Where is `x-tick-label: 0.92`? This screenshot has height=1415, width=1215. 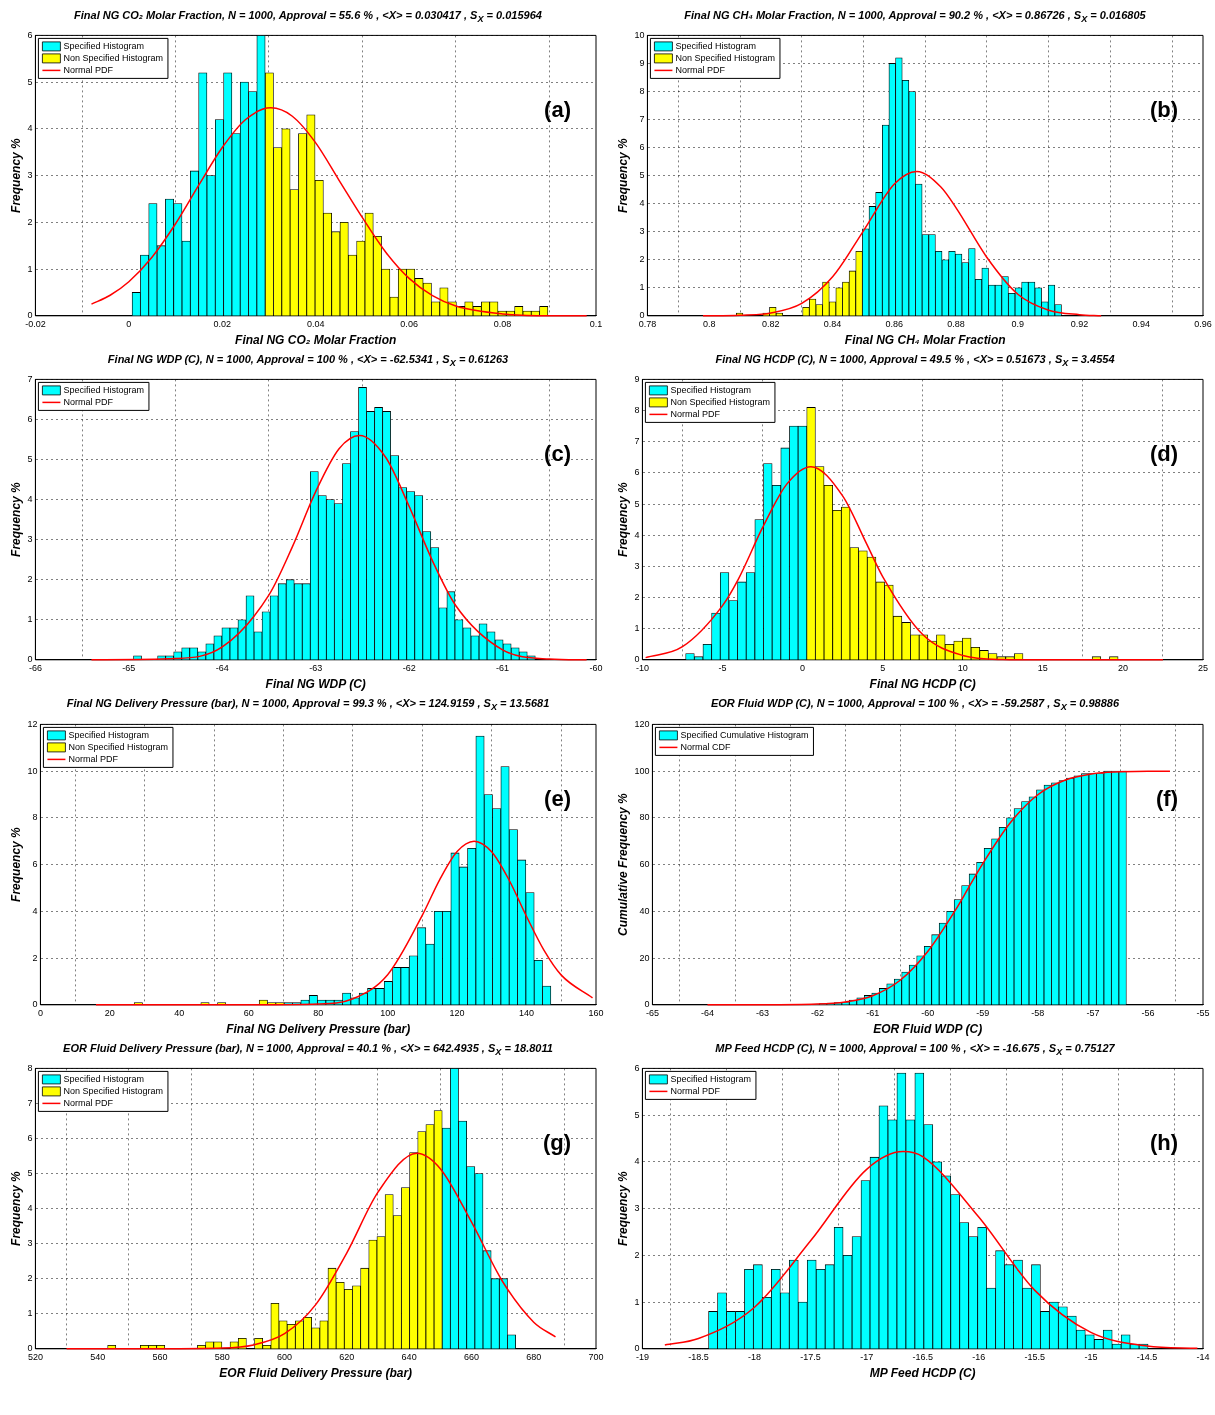
x-tick-label: 0.92 is located at coordinates (1079, 323).